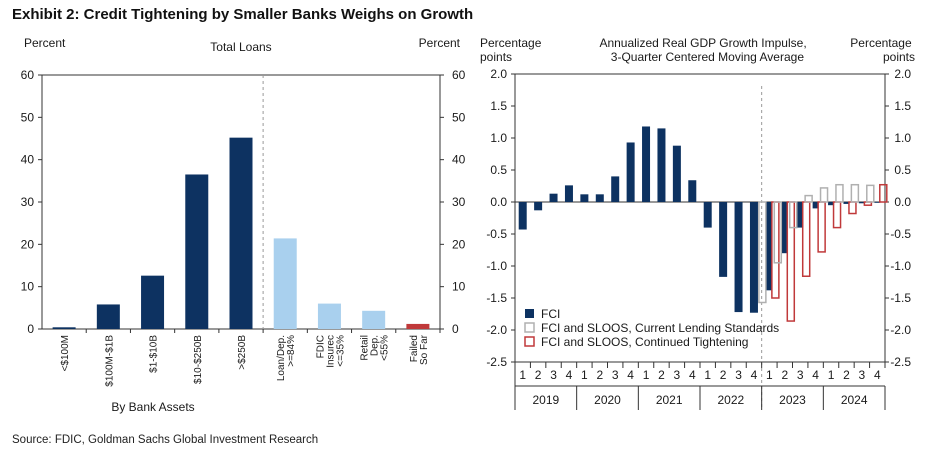  What do you see at coordinates (902, 202) in the screenshot?
I see `right-ytick-label-right: 0.0` at bounding box center [902, 202].